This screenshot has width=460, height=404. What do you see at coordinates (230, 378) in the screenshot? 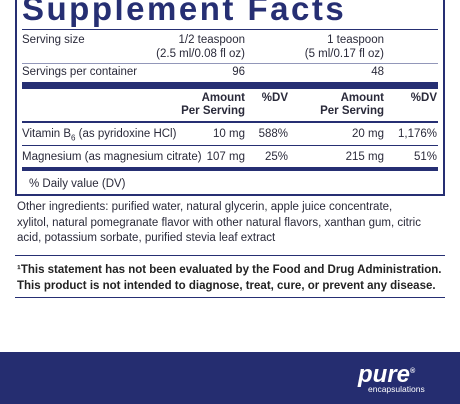
I see `footer-band: pure® encapsulations` at bounding box center [230, 378].